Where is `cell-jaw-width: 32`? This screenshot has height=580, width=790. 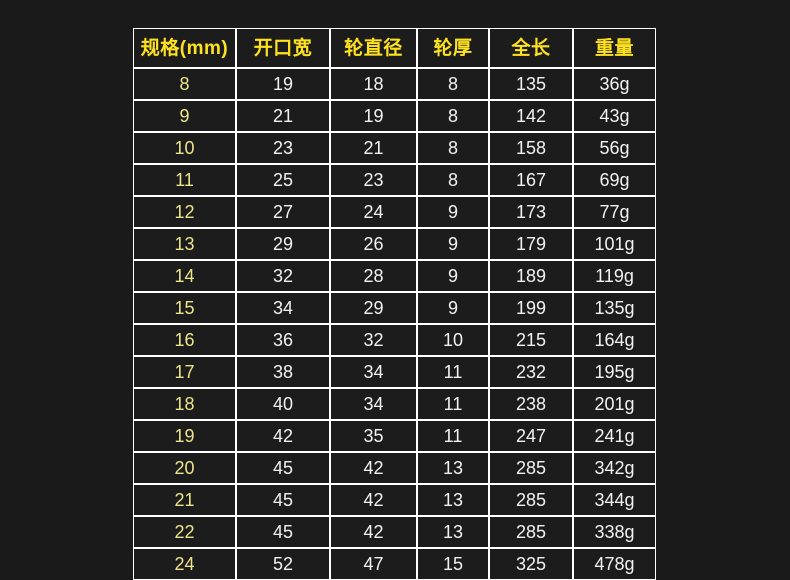 cell-jaw-width: 32 is located at coordinates (283, 276).